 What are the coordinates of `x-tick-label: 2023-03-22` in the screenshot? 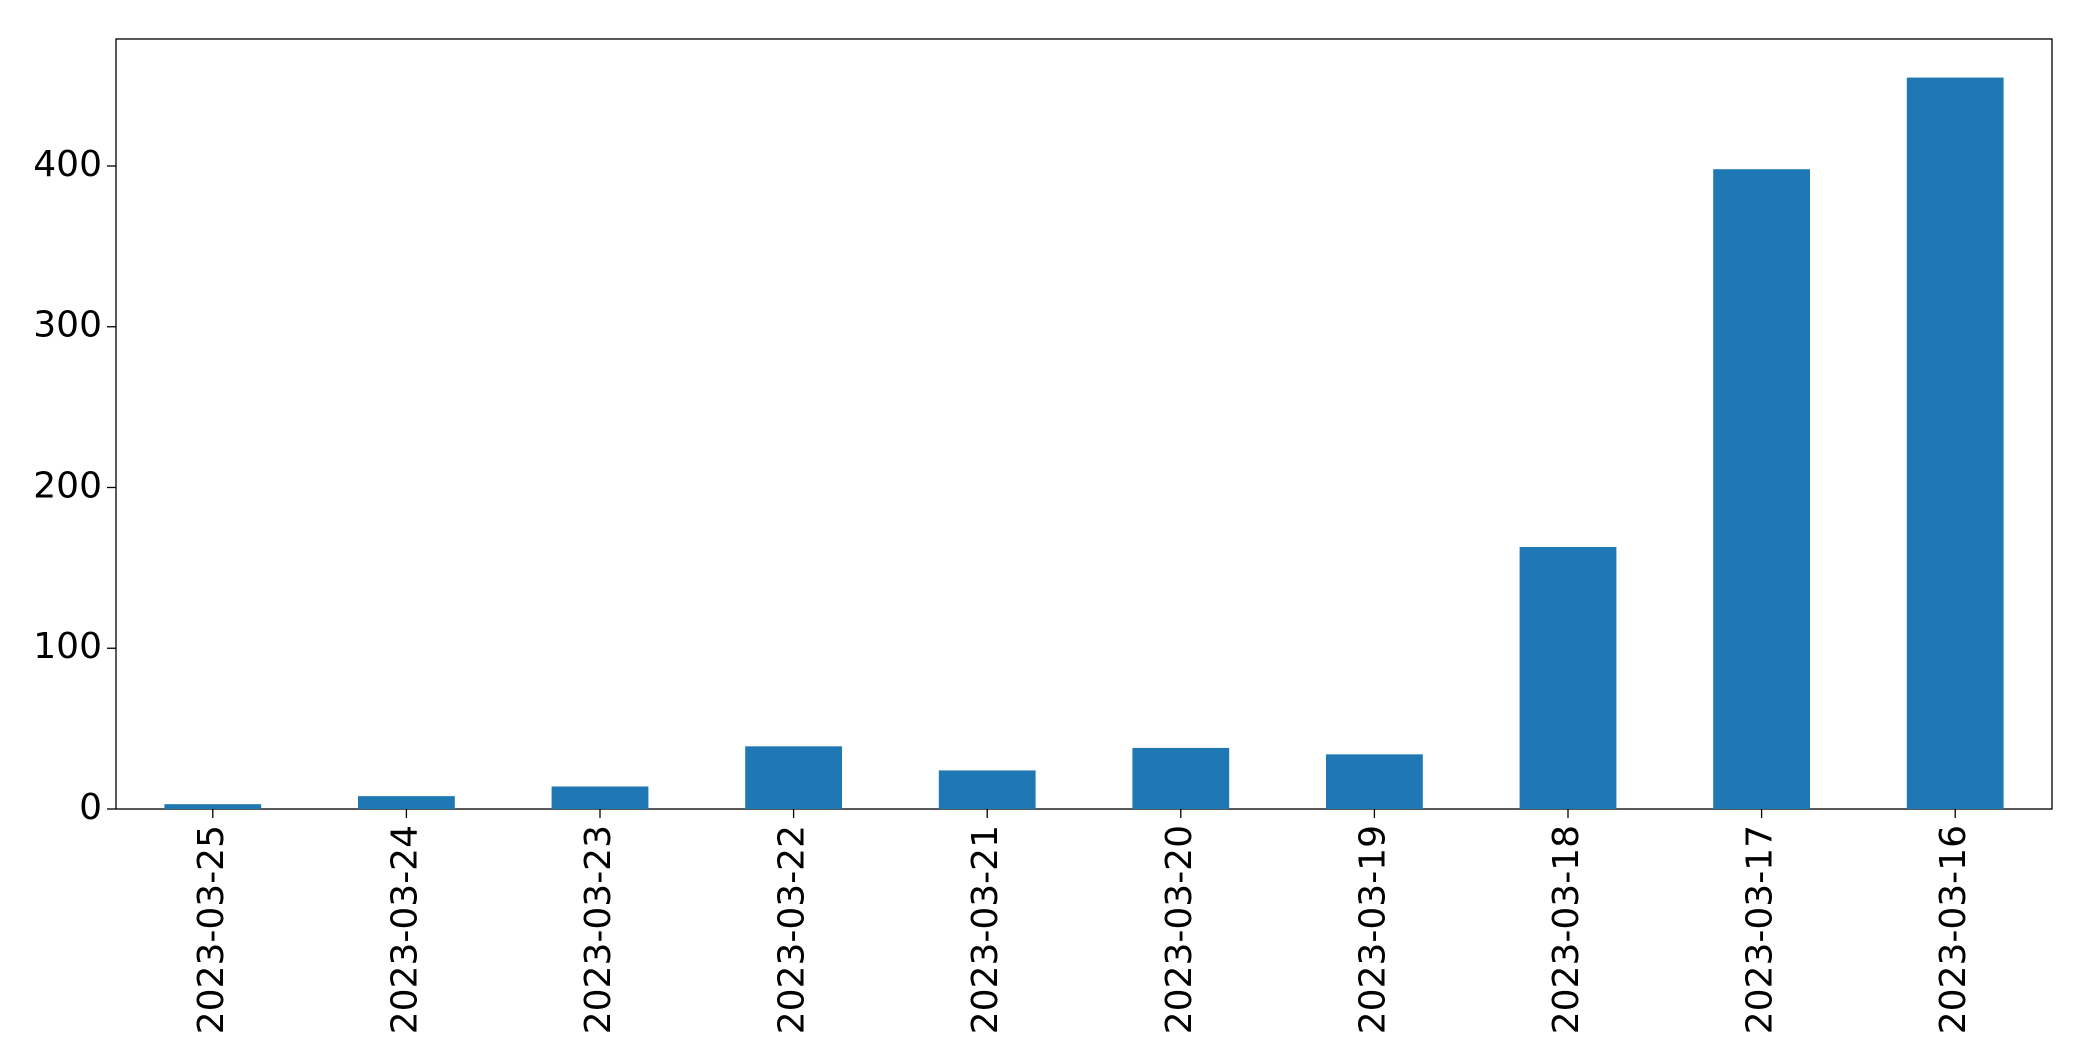 It's located at (792, 929).